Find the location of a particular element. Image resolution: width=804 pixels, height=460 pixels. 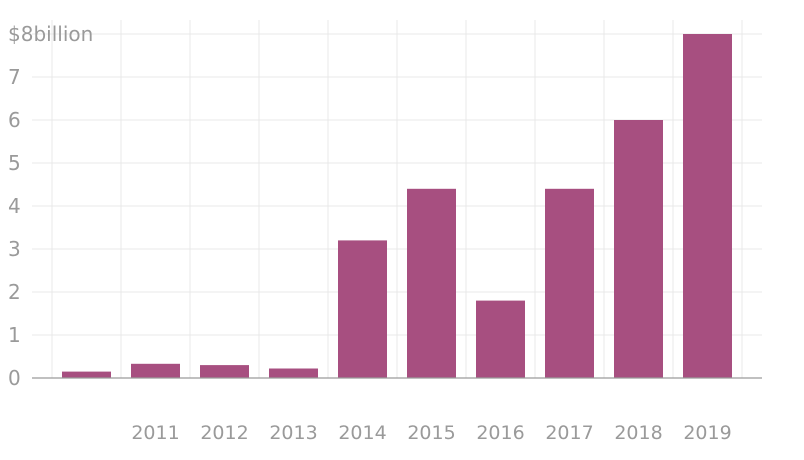

x-tick-label: 2017 is located at coordinates (569, 433).